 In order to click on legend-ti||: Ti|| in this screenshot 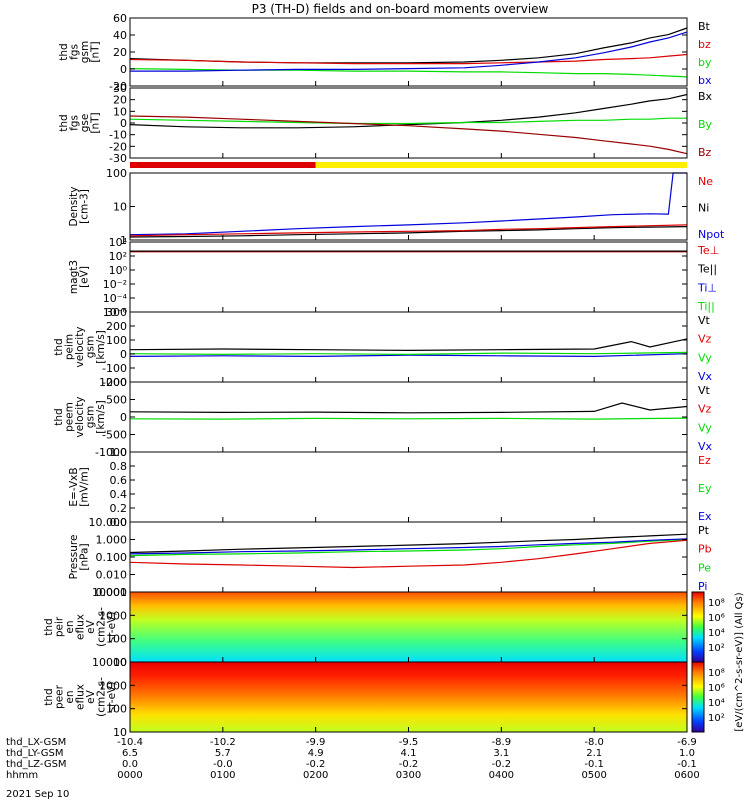, I will do `click(706, 306)`.